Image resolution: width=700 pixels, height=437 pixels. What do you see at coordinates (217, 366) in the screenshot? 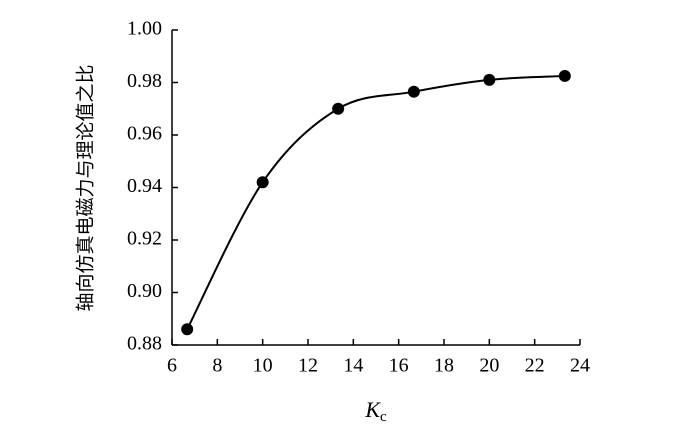
I see `x-tick-label: 8` at bounding box center [217, 366].